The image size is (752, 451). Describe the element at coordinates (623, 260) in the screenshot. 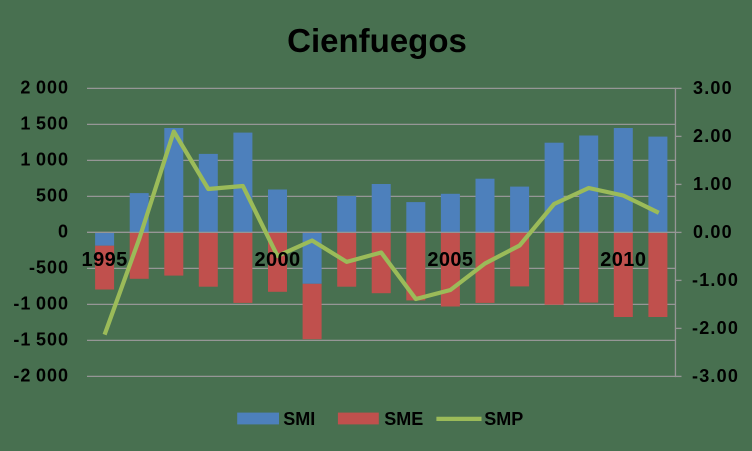

I see `svg-text: 2010` at that location.